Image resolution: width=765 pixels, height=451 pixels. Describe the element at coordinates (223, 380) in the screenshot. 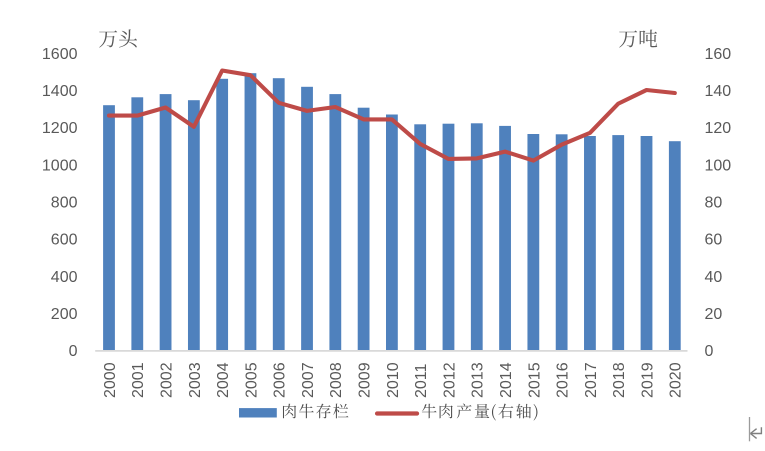

I see `svg-text: 2004` at that location.